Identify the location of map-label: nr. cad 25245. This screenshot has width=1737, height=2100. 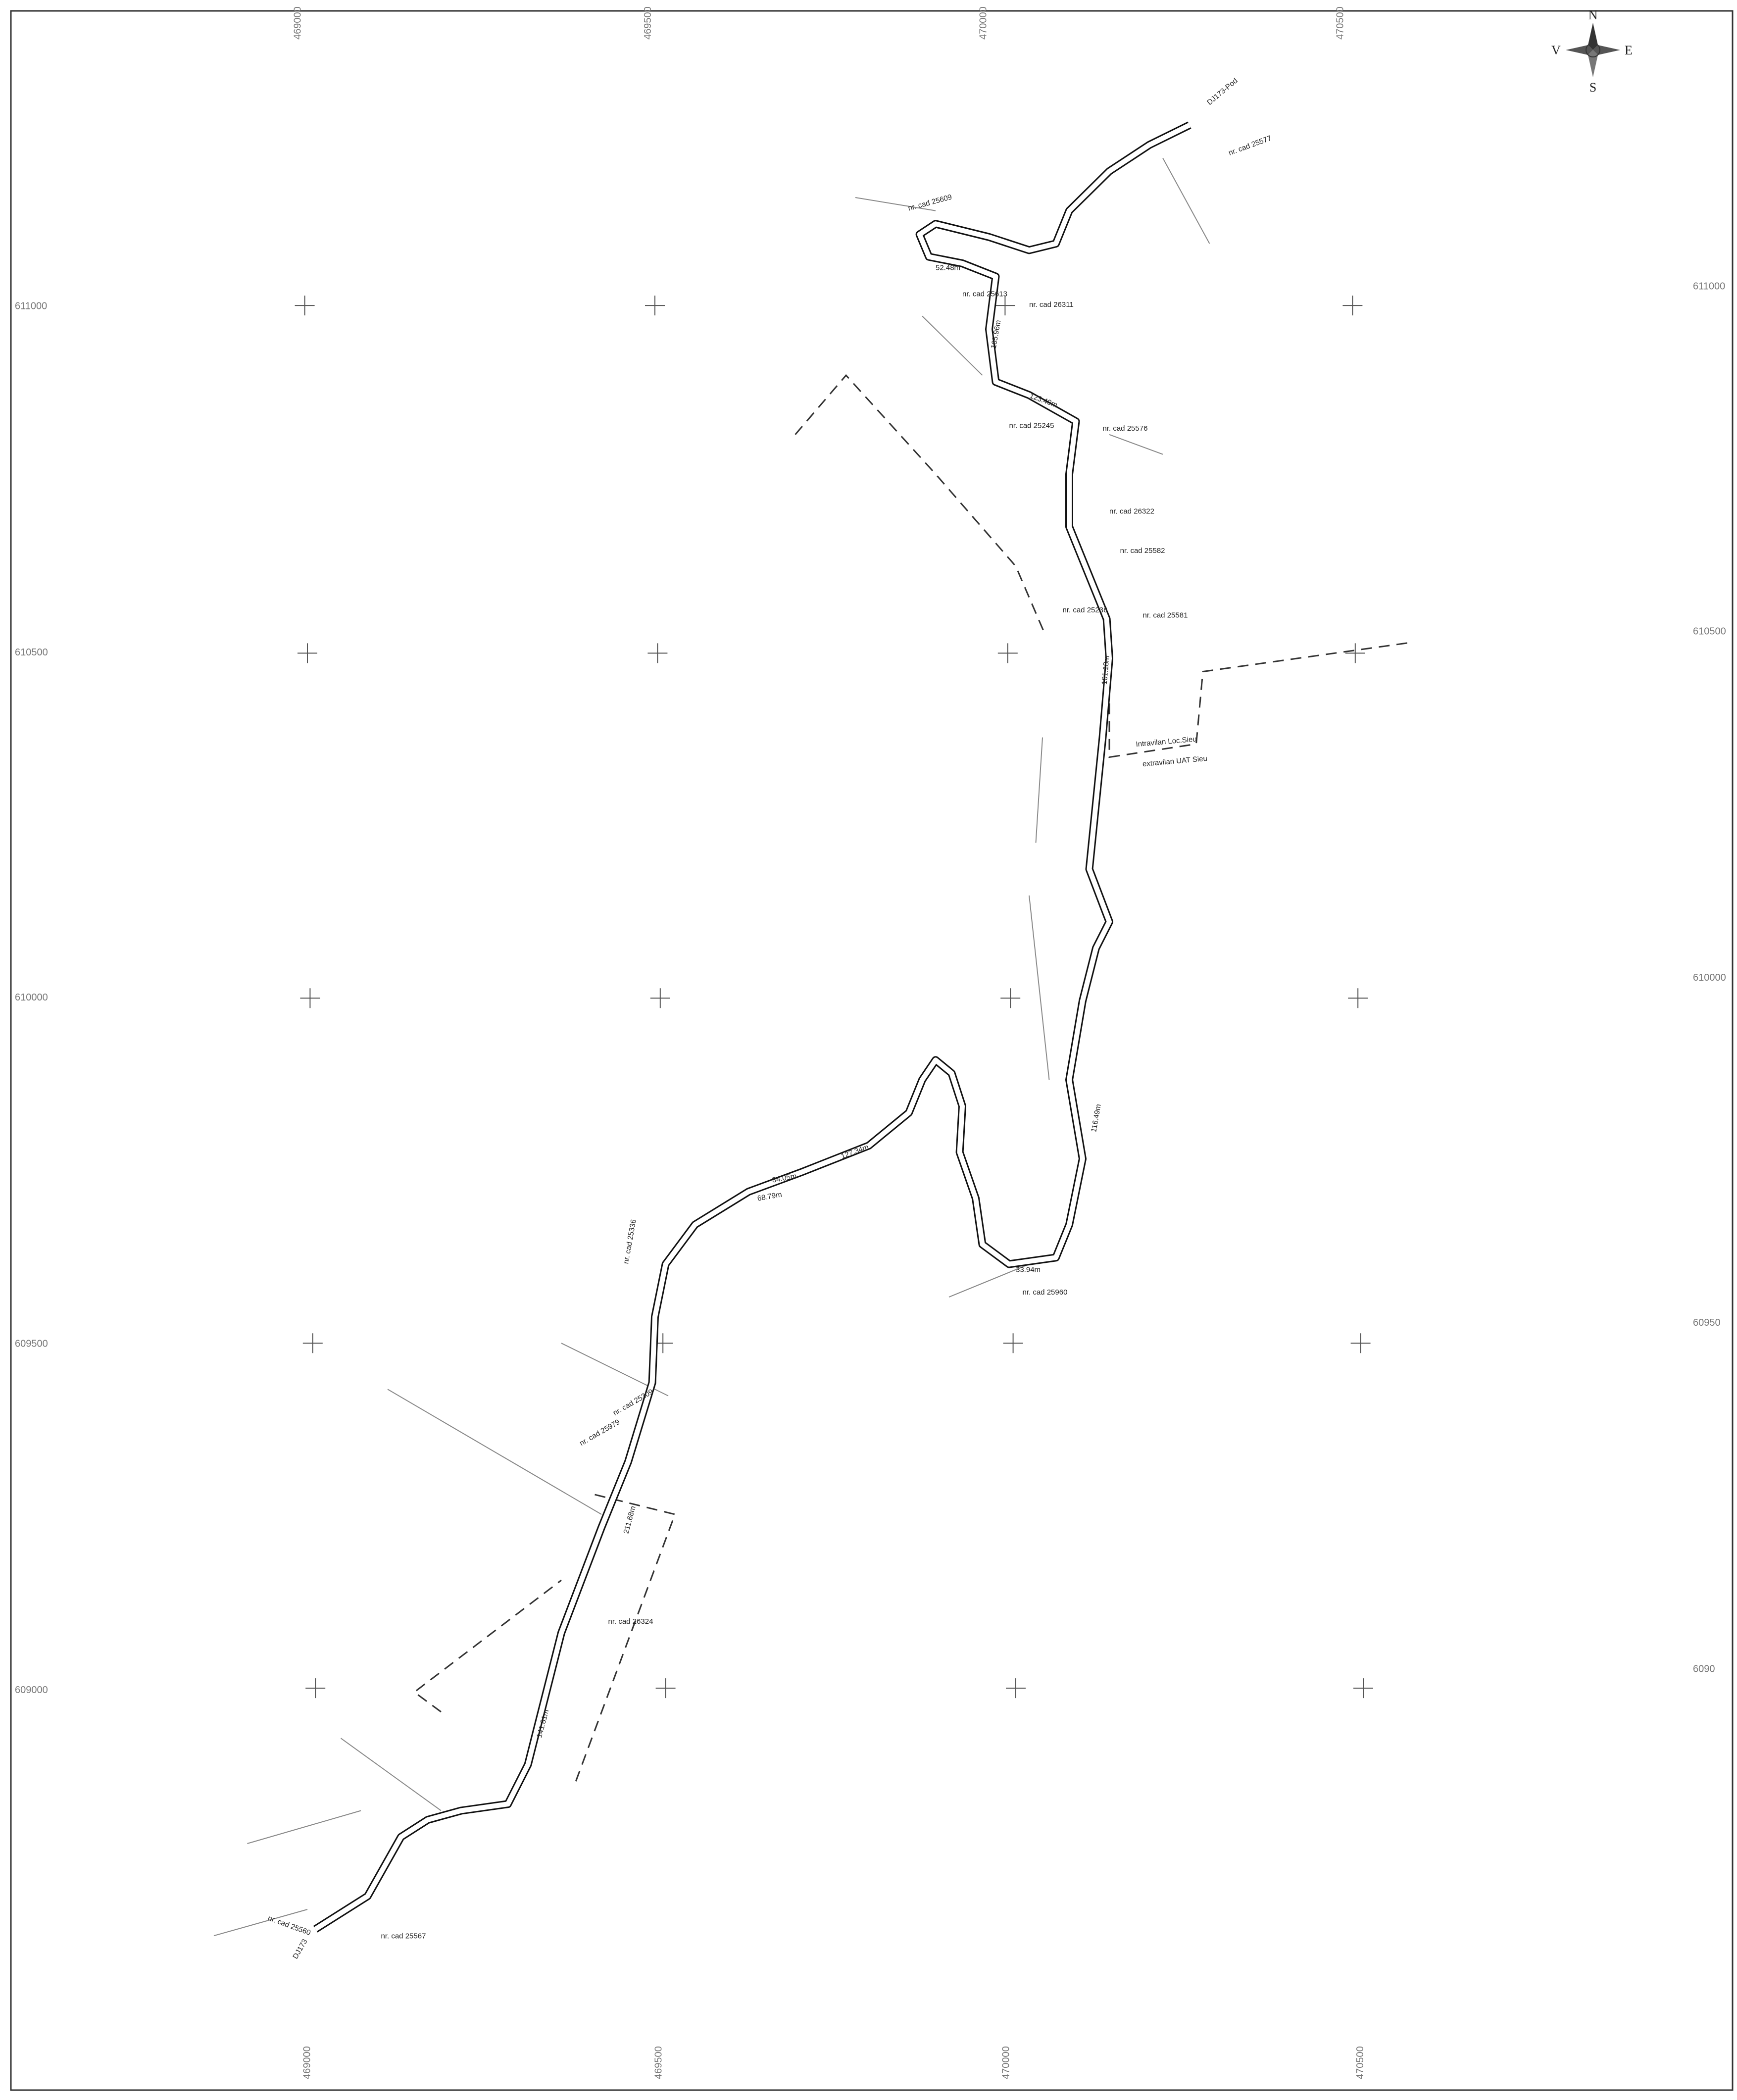
(1031, 426).